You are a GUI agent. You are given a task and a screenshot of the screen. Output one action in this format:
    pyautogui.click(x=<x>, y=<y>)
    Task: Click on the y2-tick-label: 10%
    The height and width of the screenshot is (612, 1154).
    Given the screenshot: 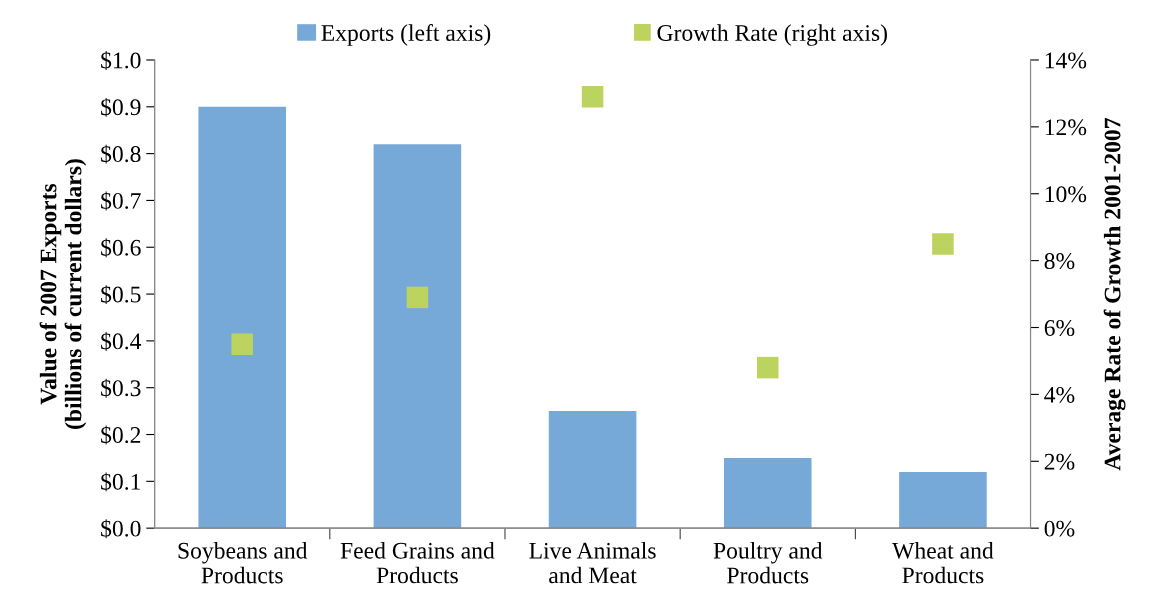 What is the action you would take?
    pyautogui.click(x=1066, y=194)
    